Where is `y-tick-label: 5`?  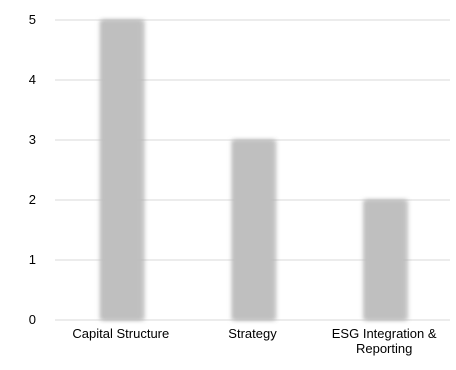
y-tick-label: 5 is located at coordinates (32, 19).